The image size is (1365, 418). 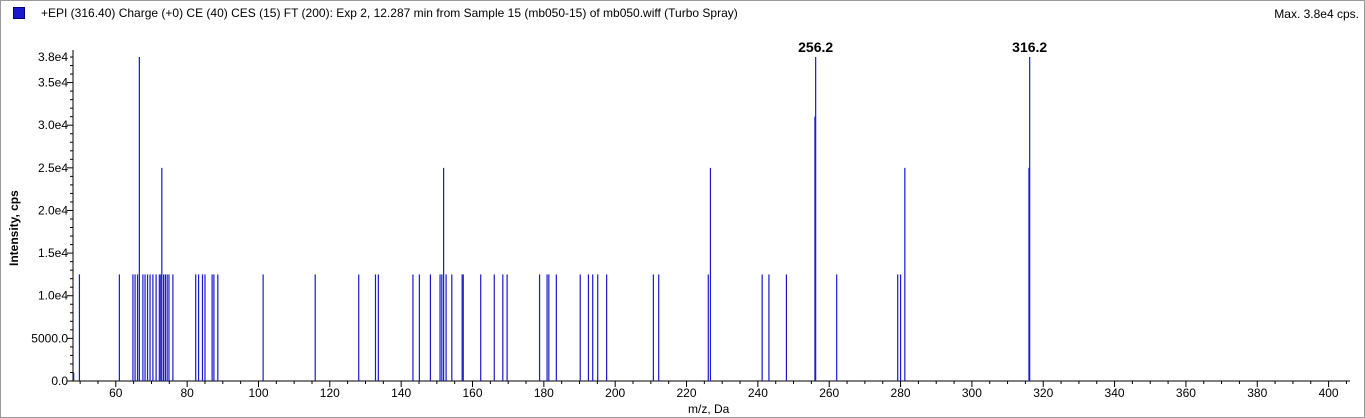 I want to click on y-tick-label: 5000.0, so click(x=49, y=338).